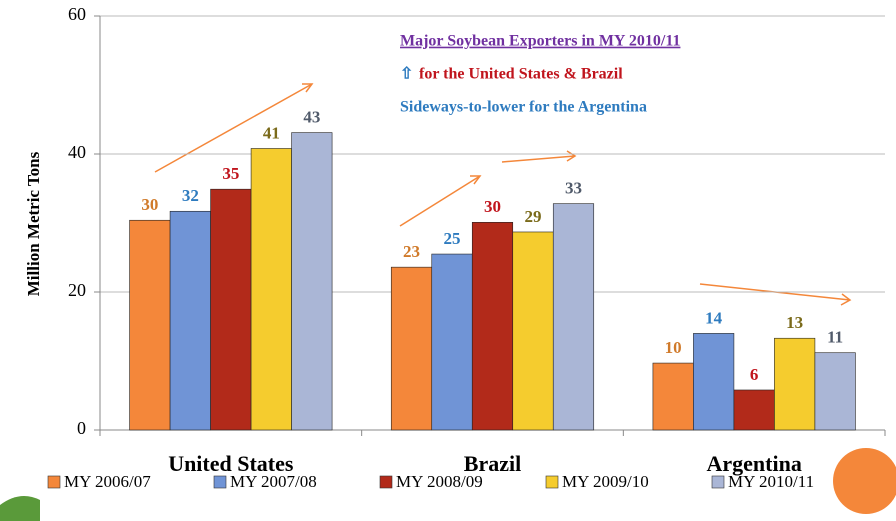 The width and height of the screenshot is (896, 521). Describe the element at coordinates (230, 173) in the screenshot. I see `value-label: 35` at that location.